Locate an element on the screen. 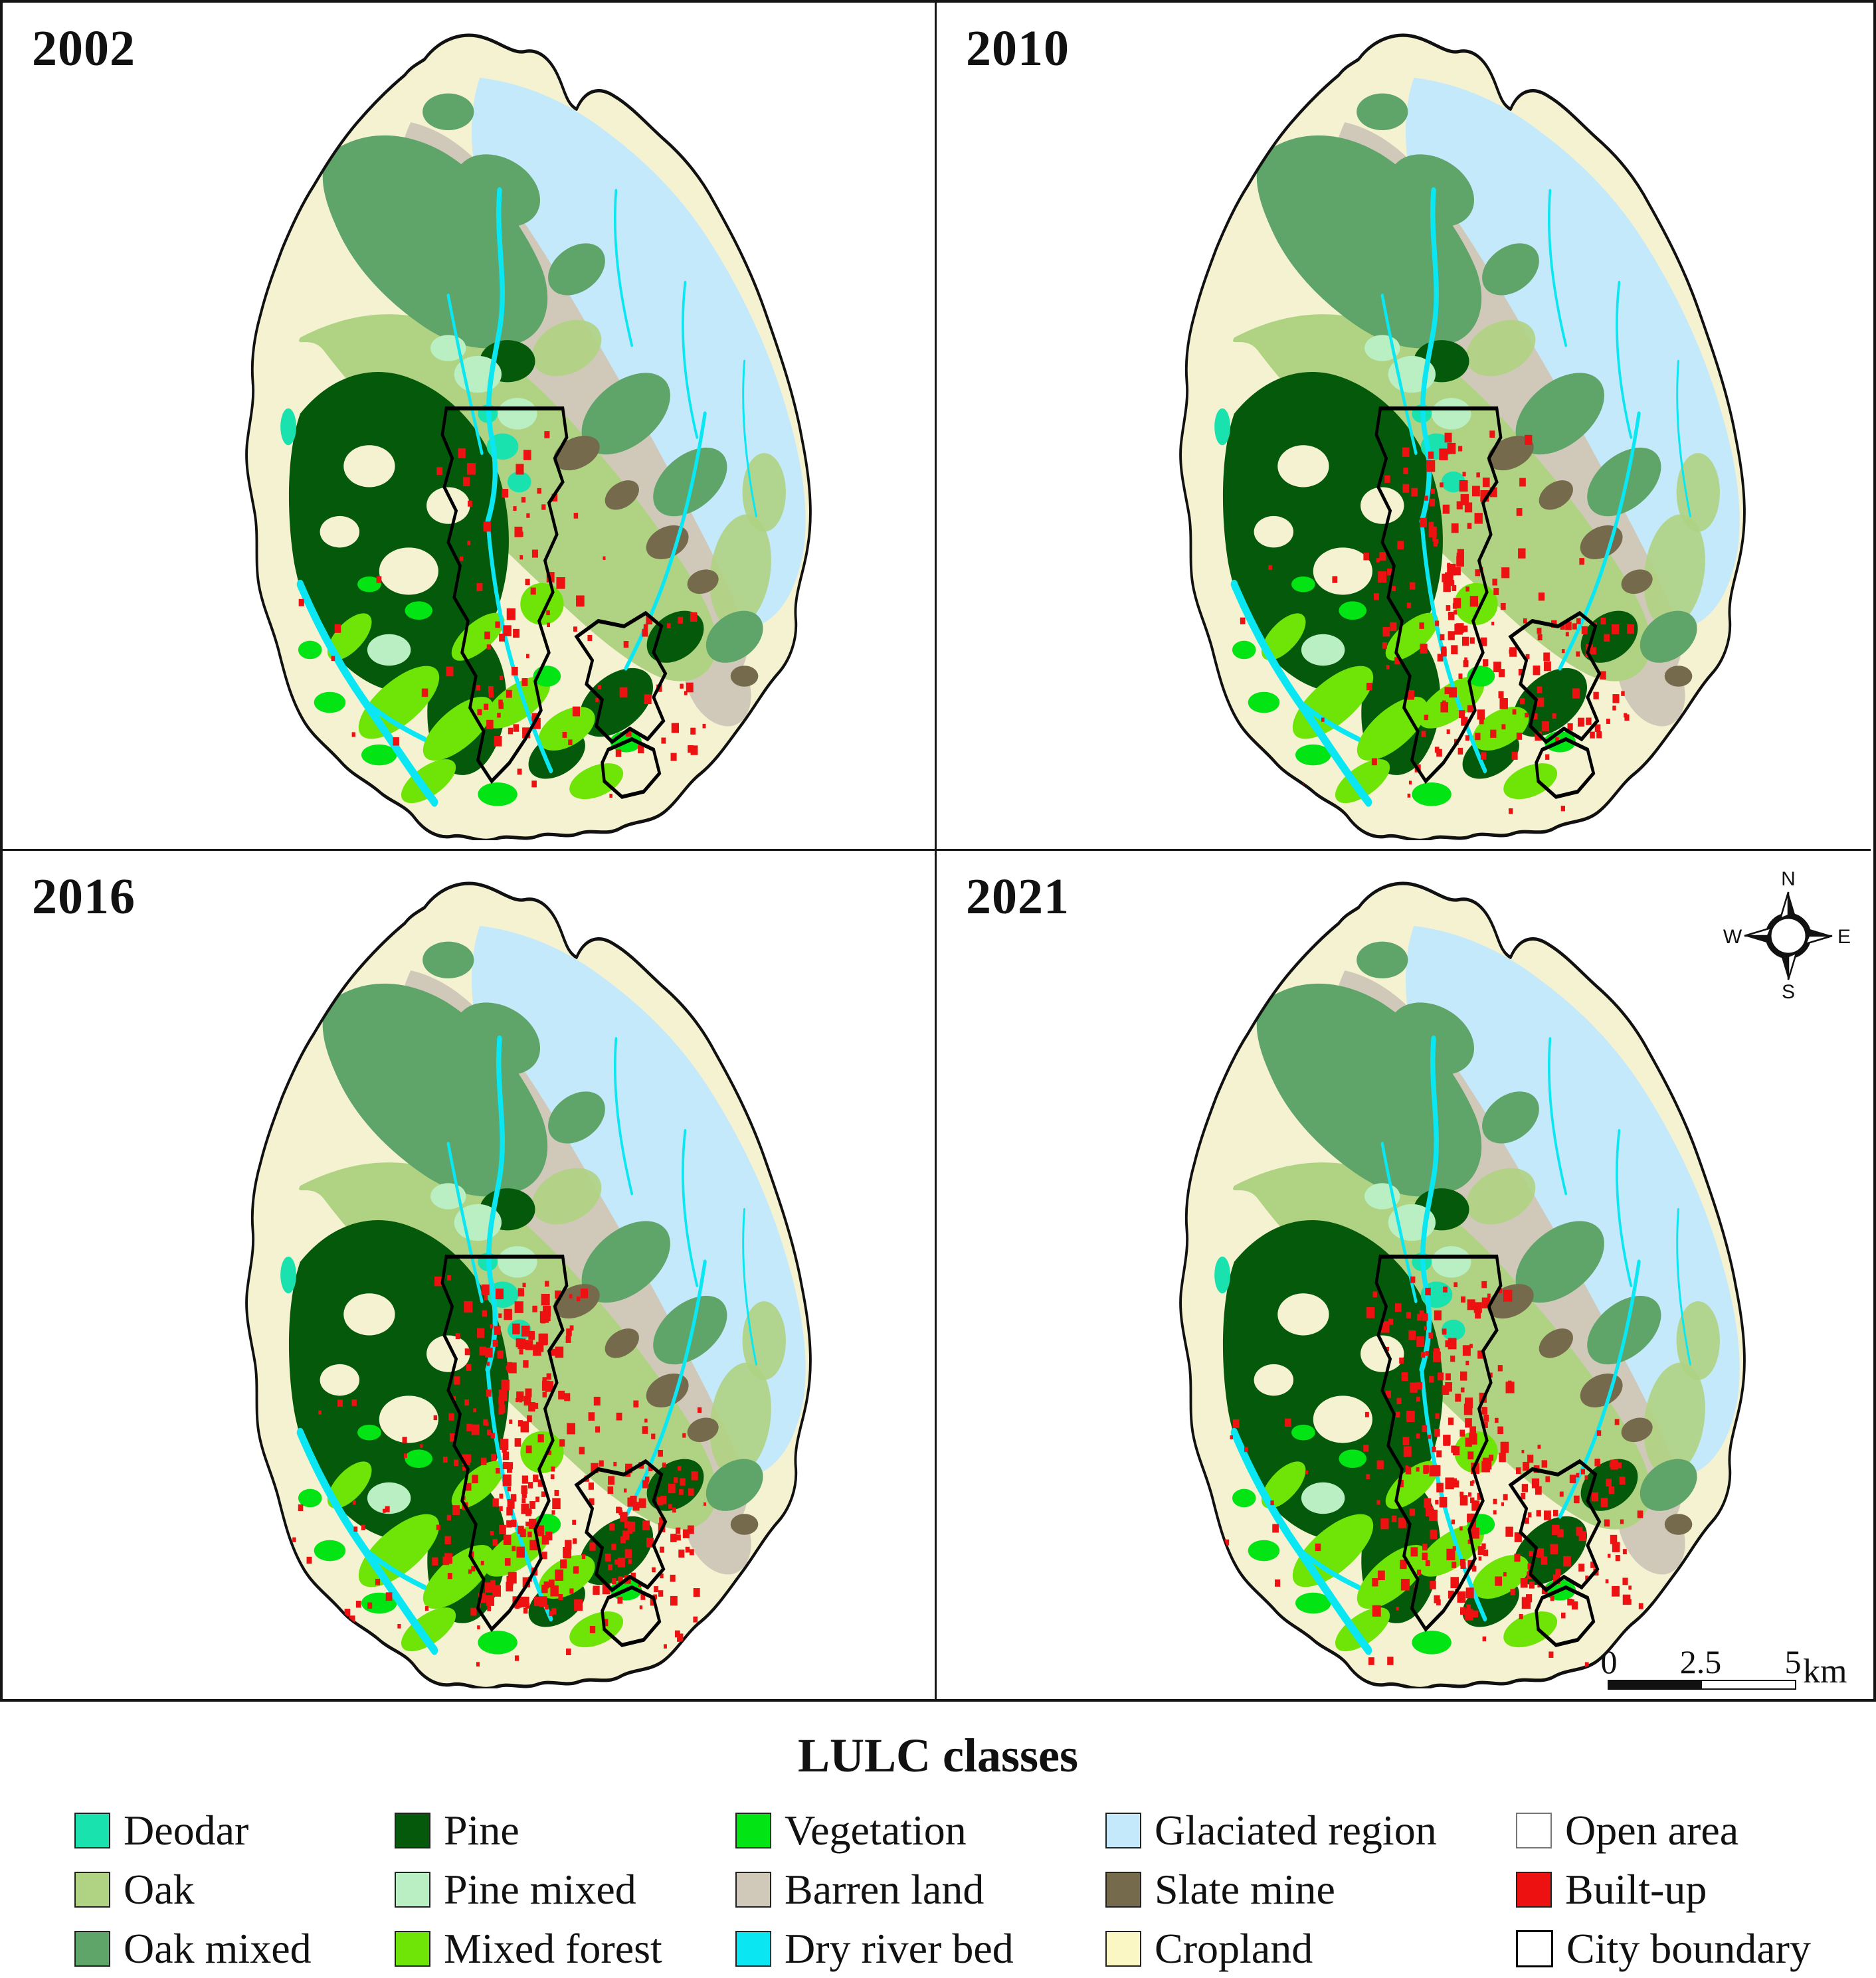  legend-label: Mixed forest is located at coordinates (553, 1948).